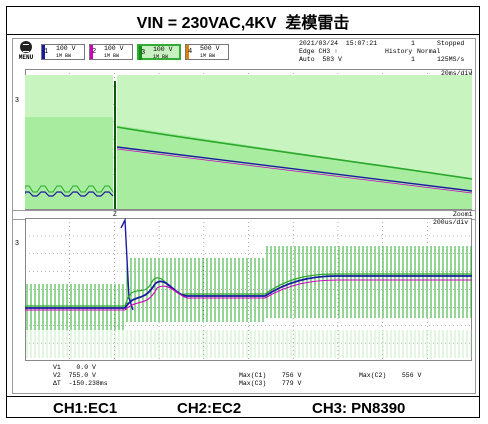  What do you see at coordinates (451, 59) in the screenshot?
I see `sample-rate: 125MS/s` at bounding box center [451, 59].